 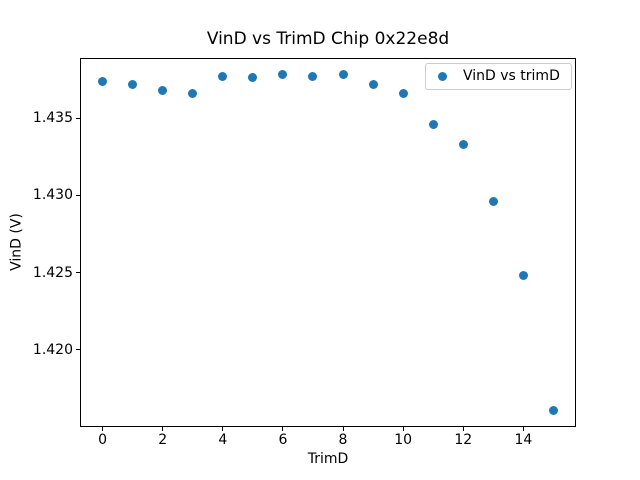 I want to click on chart-title: VinD vs TrimD Chip 0x22e8d, so click(x=328, y=39).